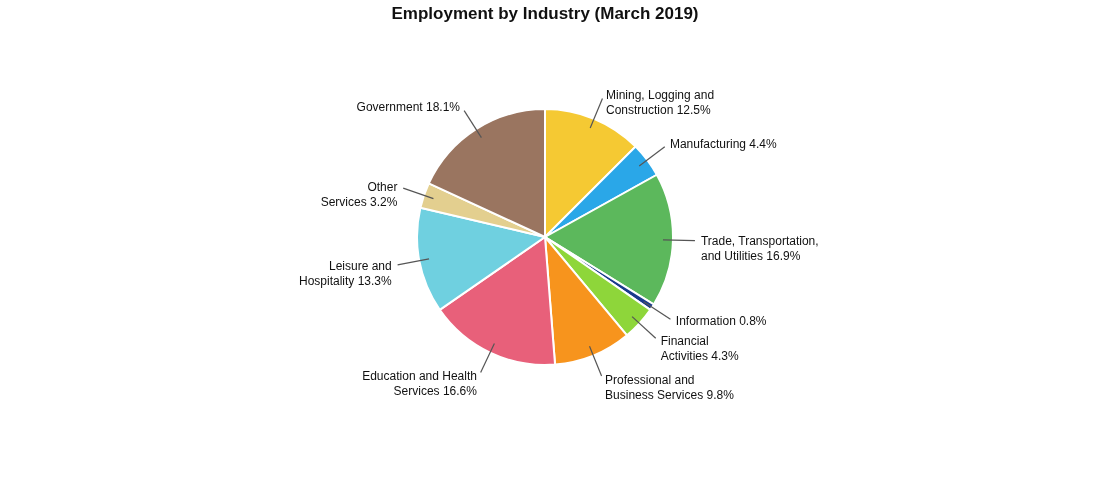  Describe the element at coordinates (670, 387) in the screenshot. I see `slice-label: Professional and Business Services 9.8%` at that location.